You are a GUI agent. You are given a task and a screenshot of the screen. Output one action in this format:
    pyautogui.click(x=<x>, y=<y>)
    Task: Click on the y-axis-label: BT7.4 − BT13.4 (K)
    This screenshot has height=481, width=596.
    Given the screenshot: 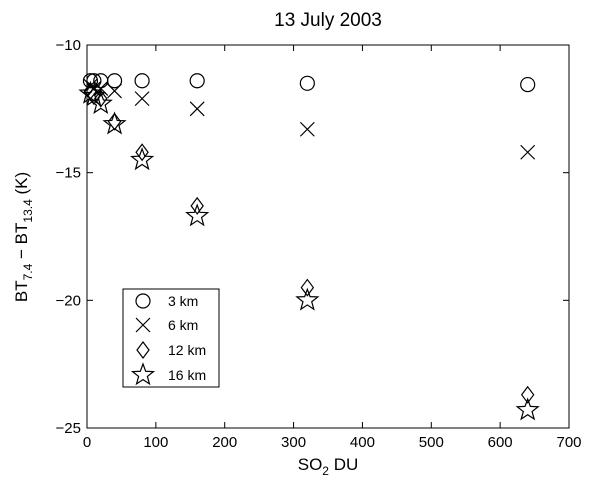 What is the action you would take?
    pyautogui.click(x=23, y=237)
    